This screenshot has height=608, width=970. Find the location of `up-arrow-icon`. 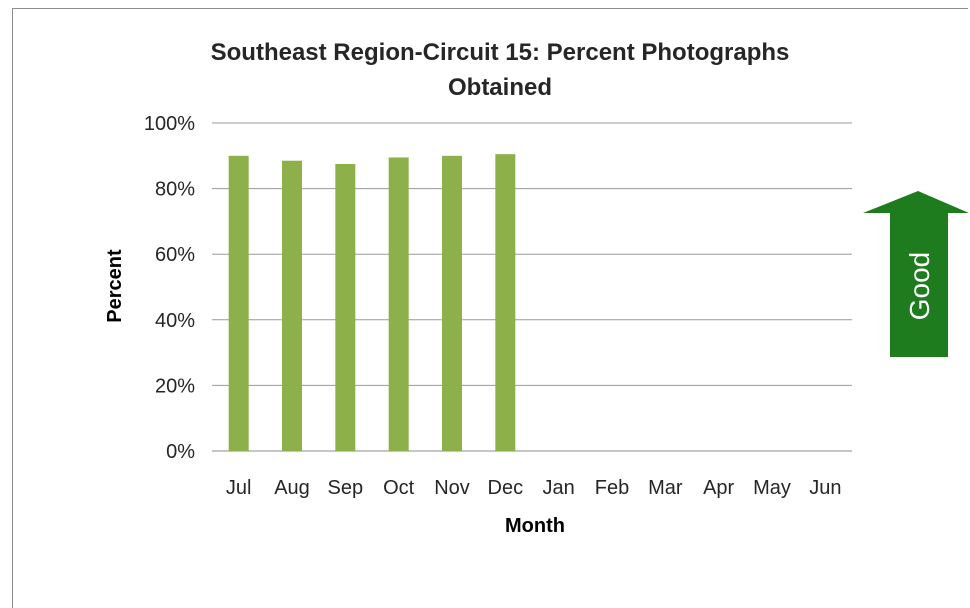

up-arrow-icon is located at coordinates (916, 274).